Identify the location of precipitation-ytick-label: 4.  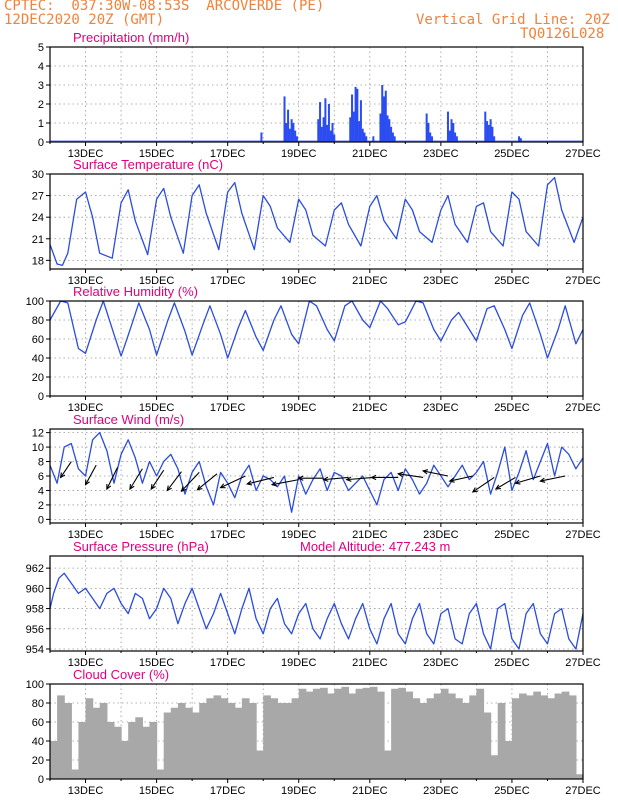
(41, 67).